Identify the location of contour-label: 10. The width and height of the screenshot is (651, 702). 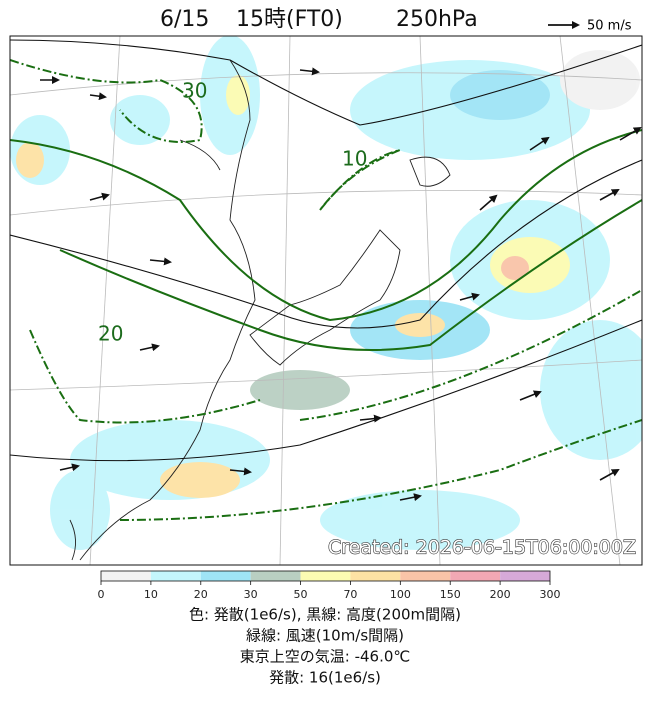
(354, 159).